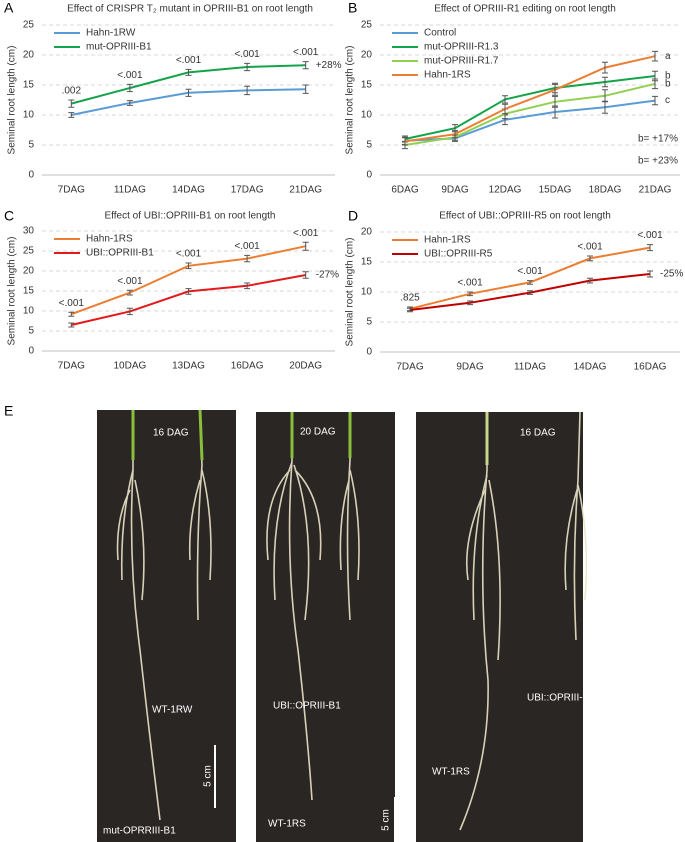 Image resolution: width=685 pixels, height=842 pixels. Describe the element at coordinates (329, 65) in the screenshot. I see `end-label: +28%` at that location.